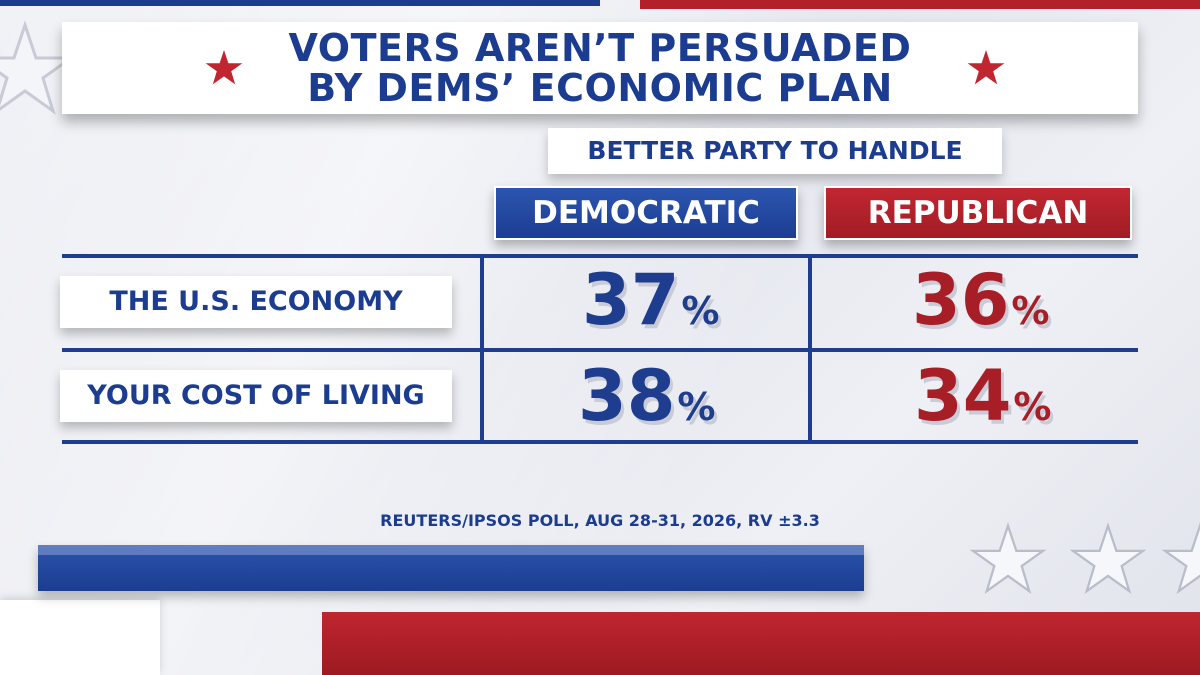 The width and height of the screenshot is (1200, 675). I want to click on value-rep-cost-of-living: 34%, so click(983, 401).